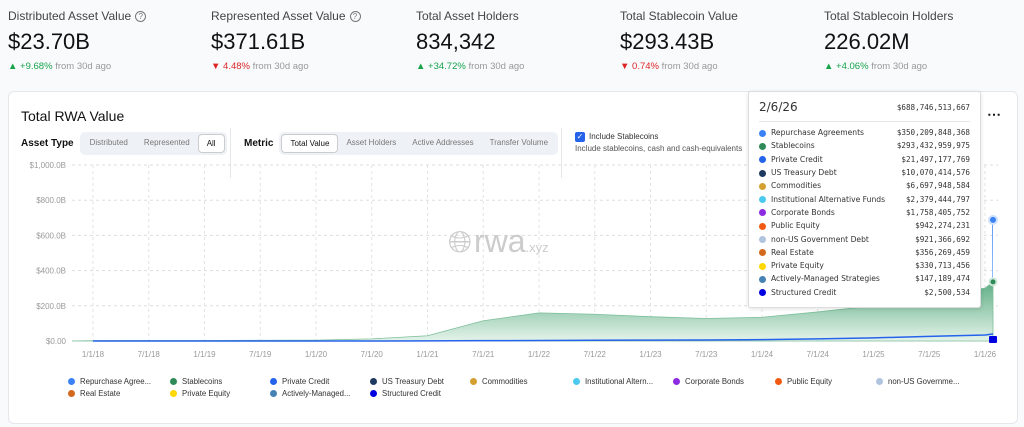 This screenshot has height=427, width=1024. I want to click on rwa-watermark-logo: 🌐︎ rwa .xyz, so click(498, 241).